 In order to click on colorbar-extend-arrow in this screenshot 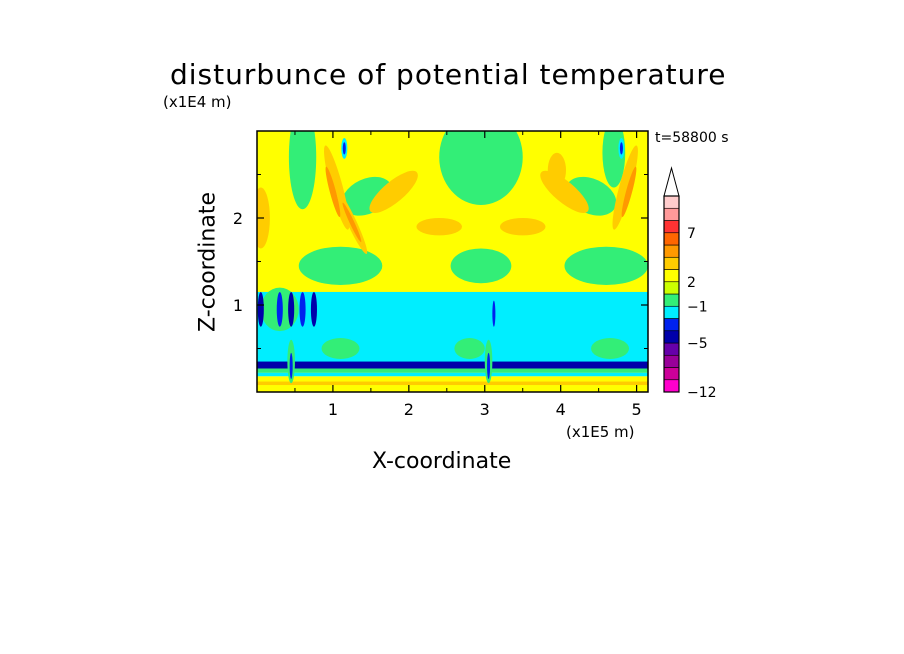, I will do `click(671, 181)`.